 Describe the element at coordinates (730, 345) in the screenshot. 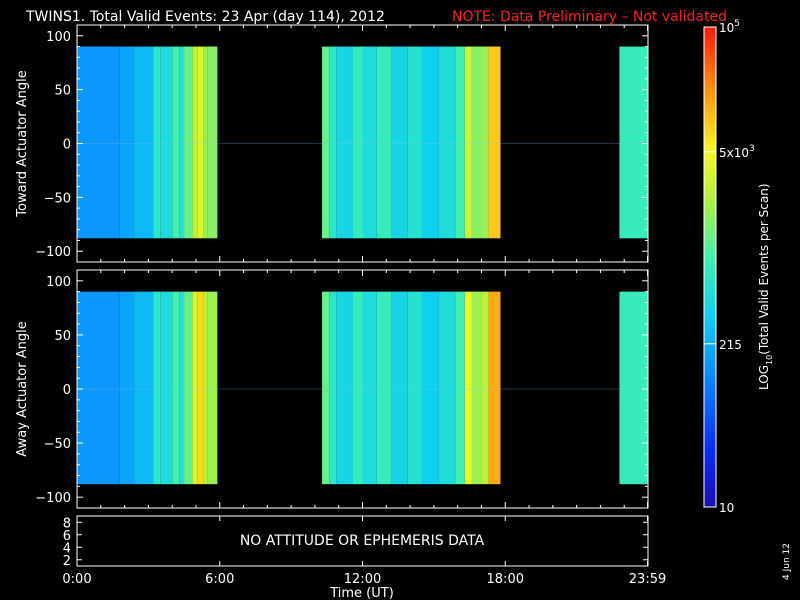

I see `colorbar-tick-label: 215` at that location.